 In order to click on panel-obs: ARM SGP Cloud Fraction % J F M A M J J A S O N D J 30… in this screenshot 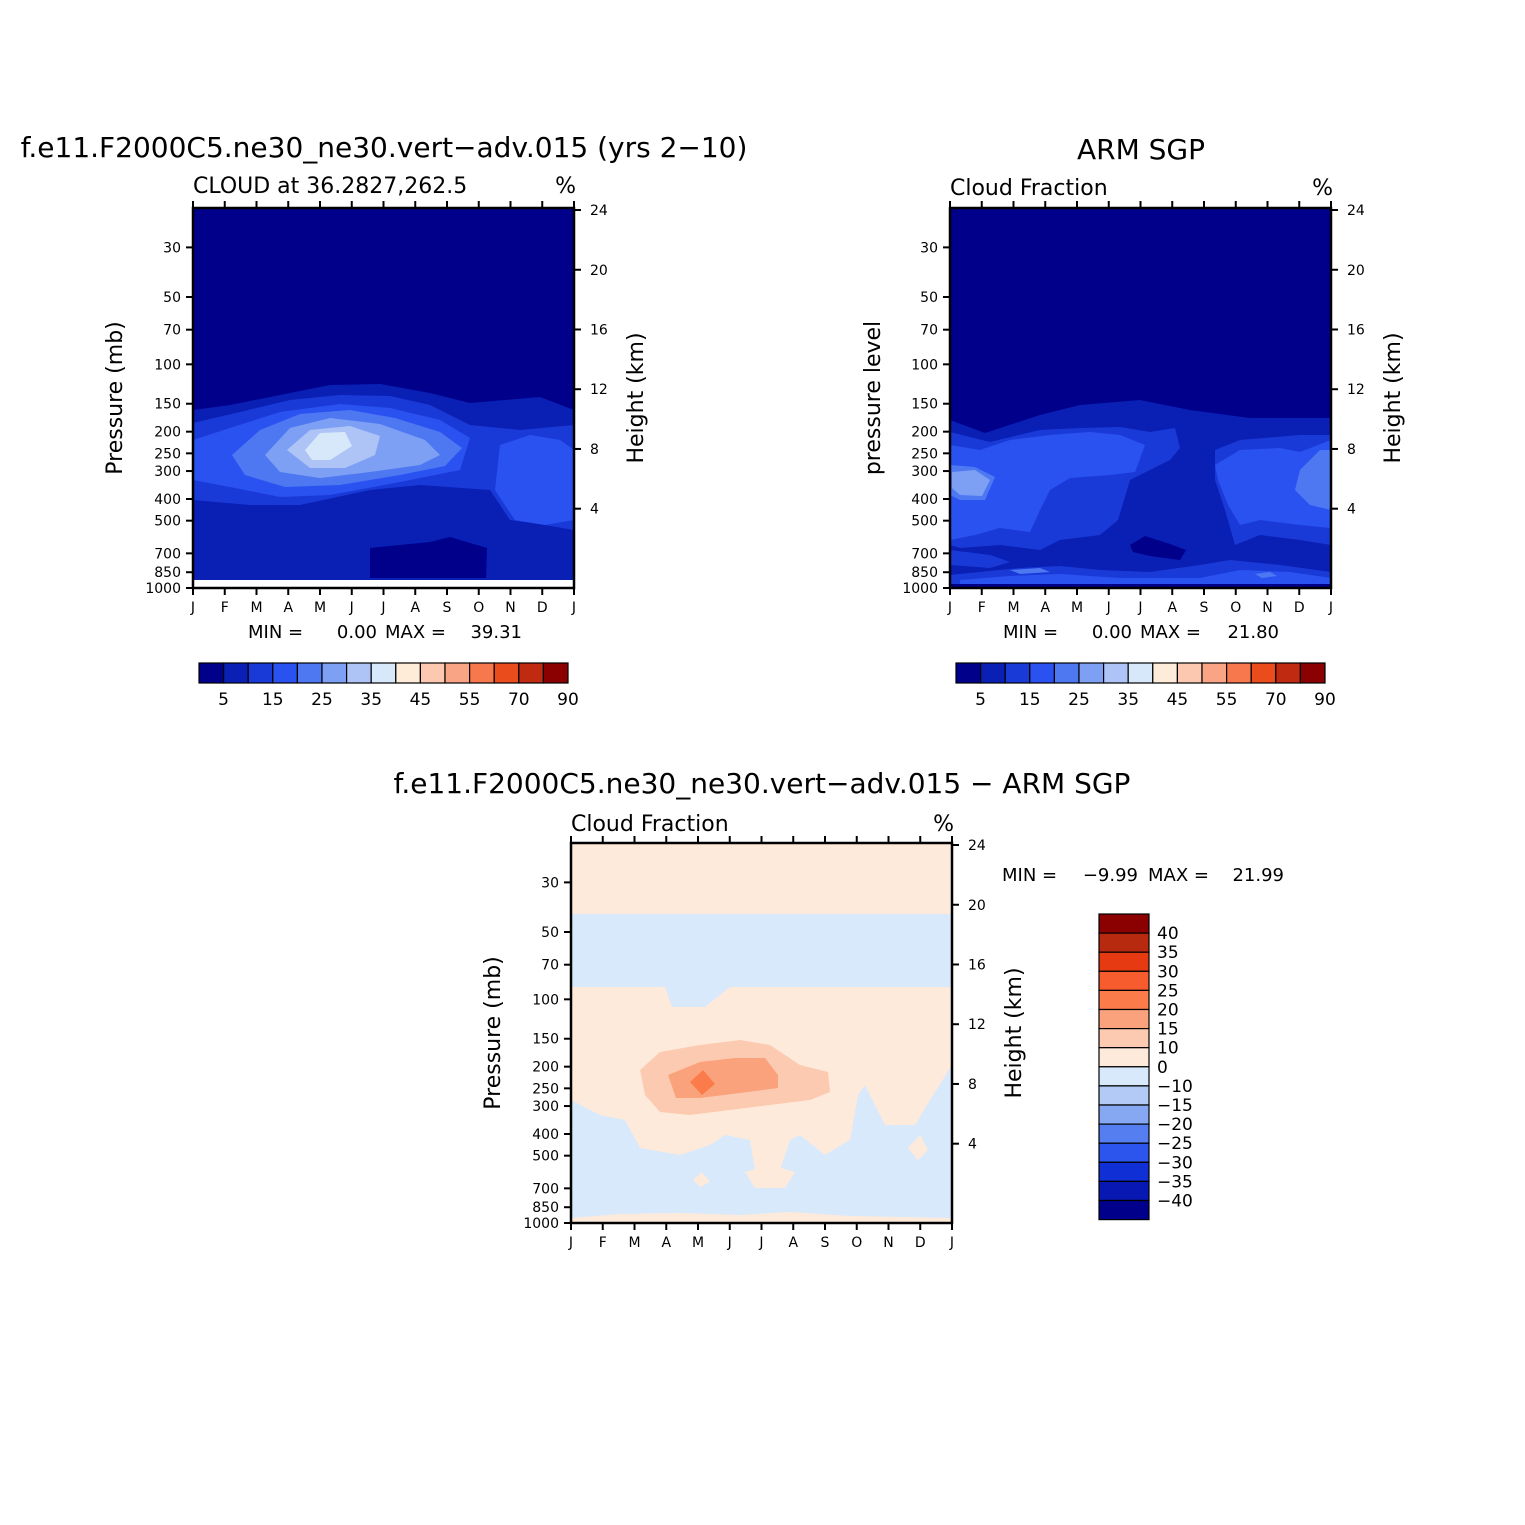, I will do `click(1133, 421)`.